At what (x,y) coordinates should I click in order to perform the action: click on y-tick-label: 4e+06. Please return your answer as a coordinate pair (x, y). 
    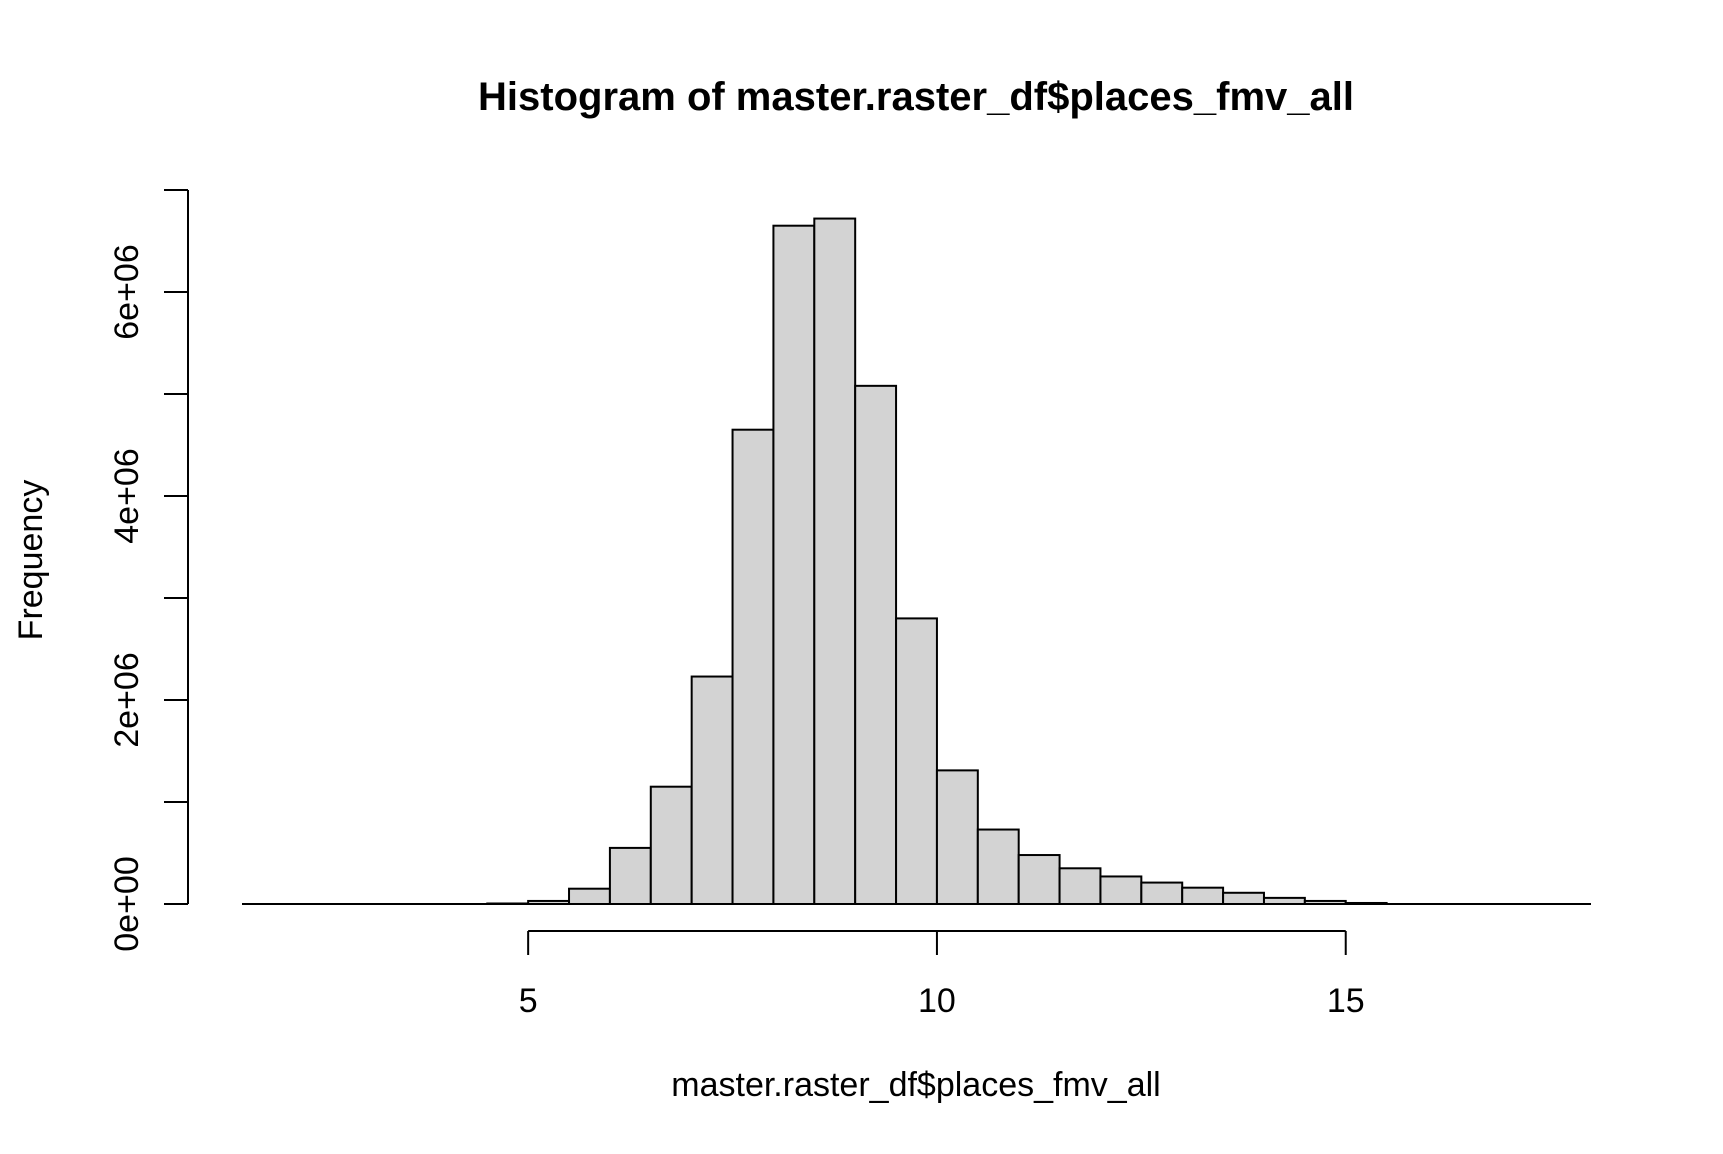
    Looking at the image, I should click on (127, 496).